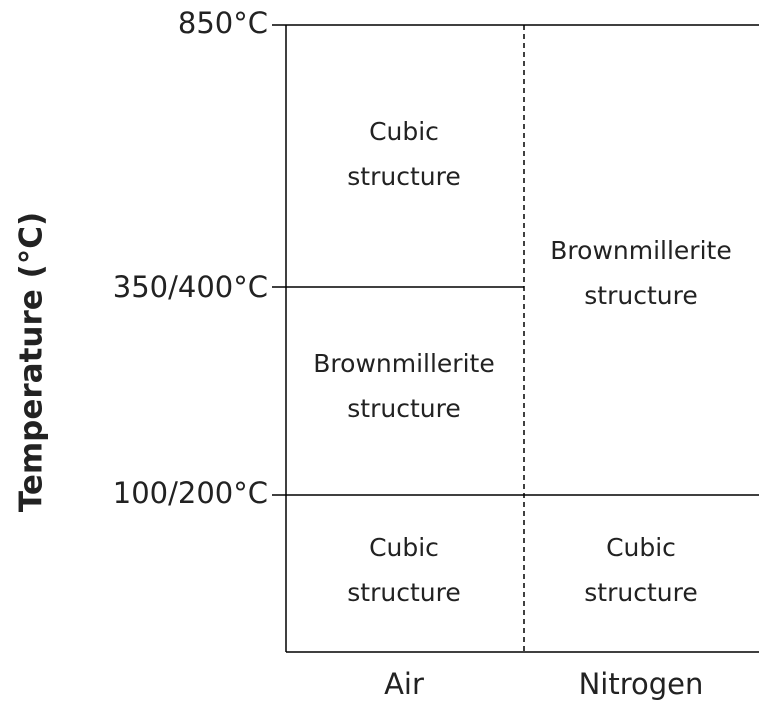 The width and height of the screenshot is (759, 707). What do you see at coordinates (190, 493) in the screenshot?
I see `tick-label: 100/200°C` at bounding box center [190, 493].